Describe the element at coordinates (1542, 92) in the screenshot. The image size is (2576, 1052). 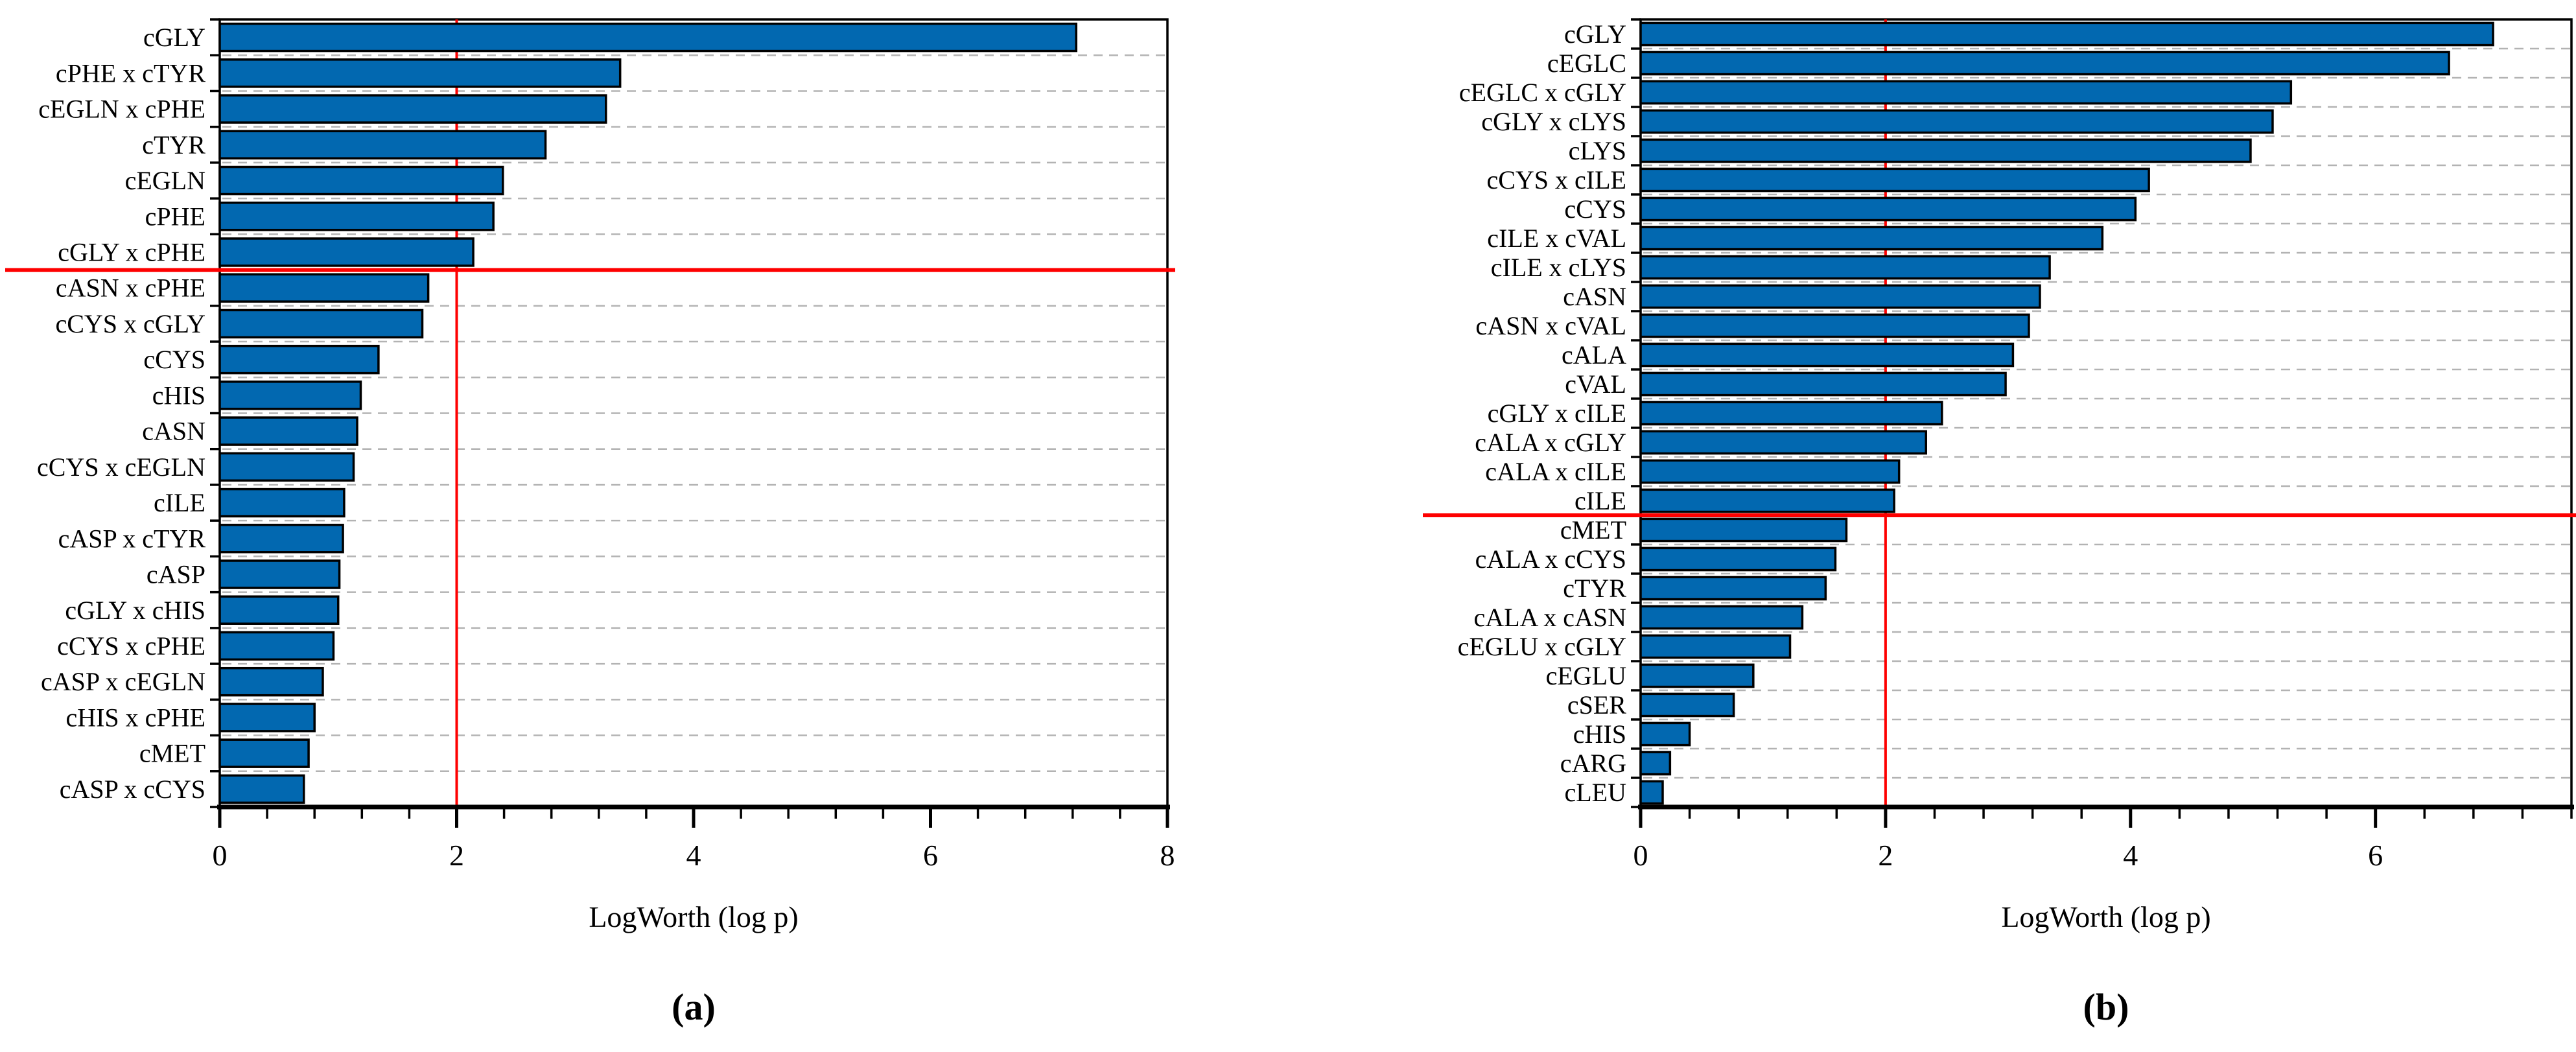
I see `y-label-cEGLC x cGLY: cEGLC x cGLY` at that location.